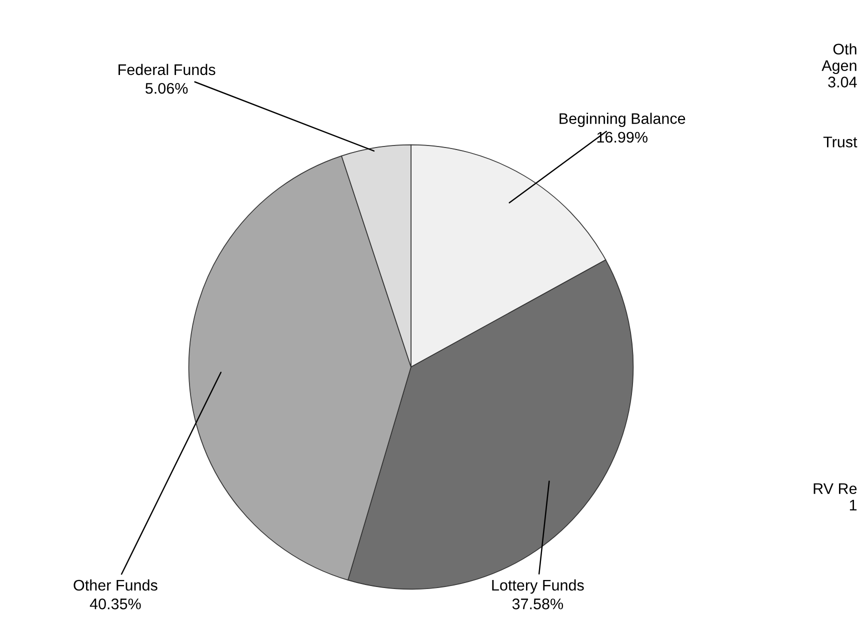 This screenshot has width=859, height=619. Describe the element at coordinates (167, 88) in the screenshot. I see `data-label: 5.06%` at that location.